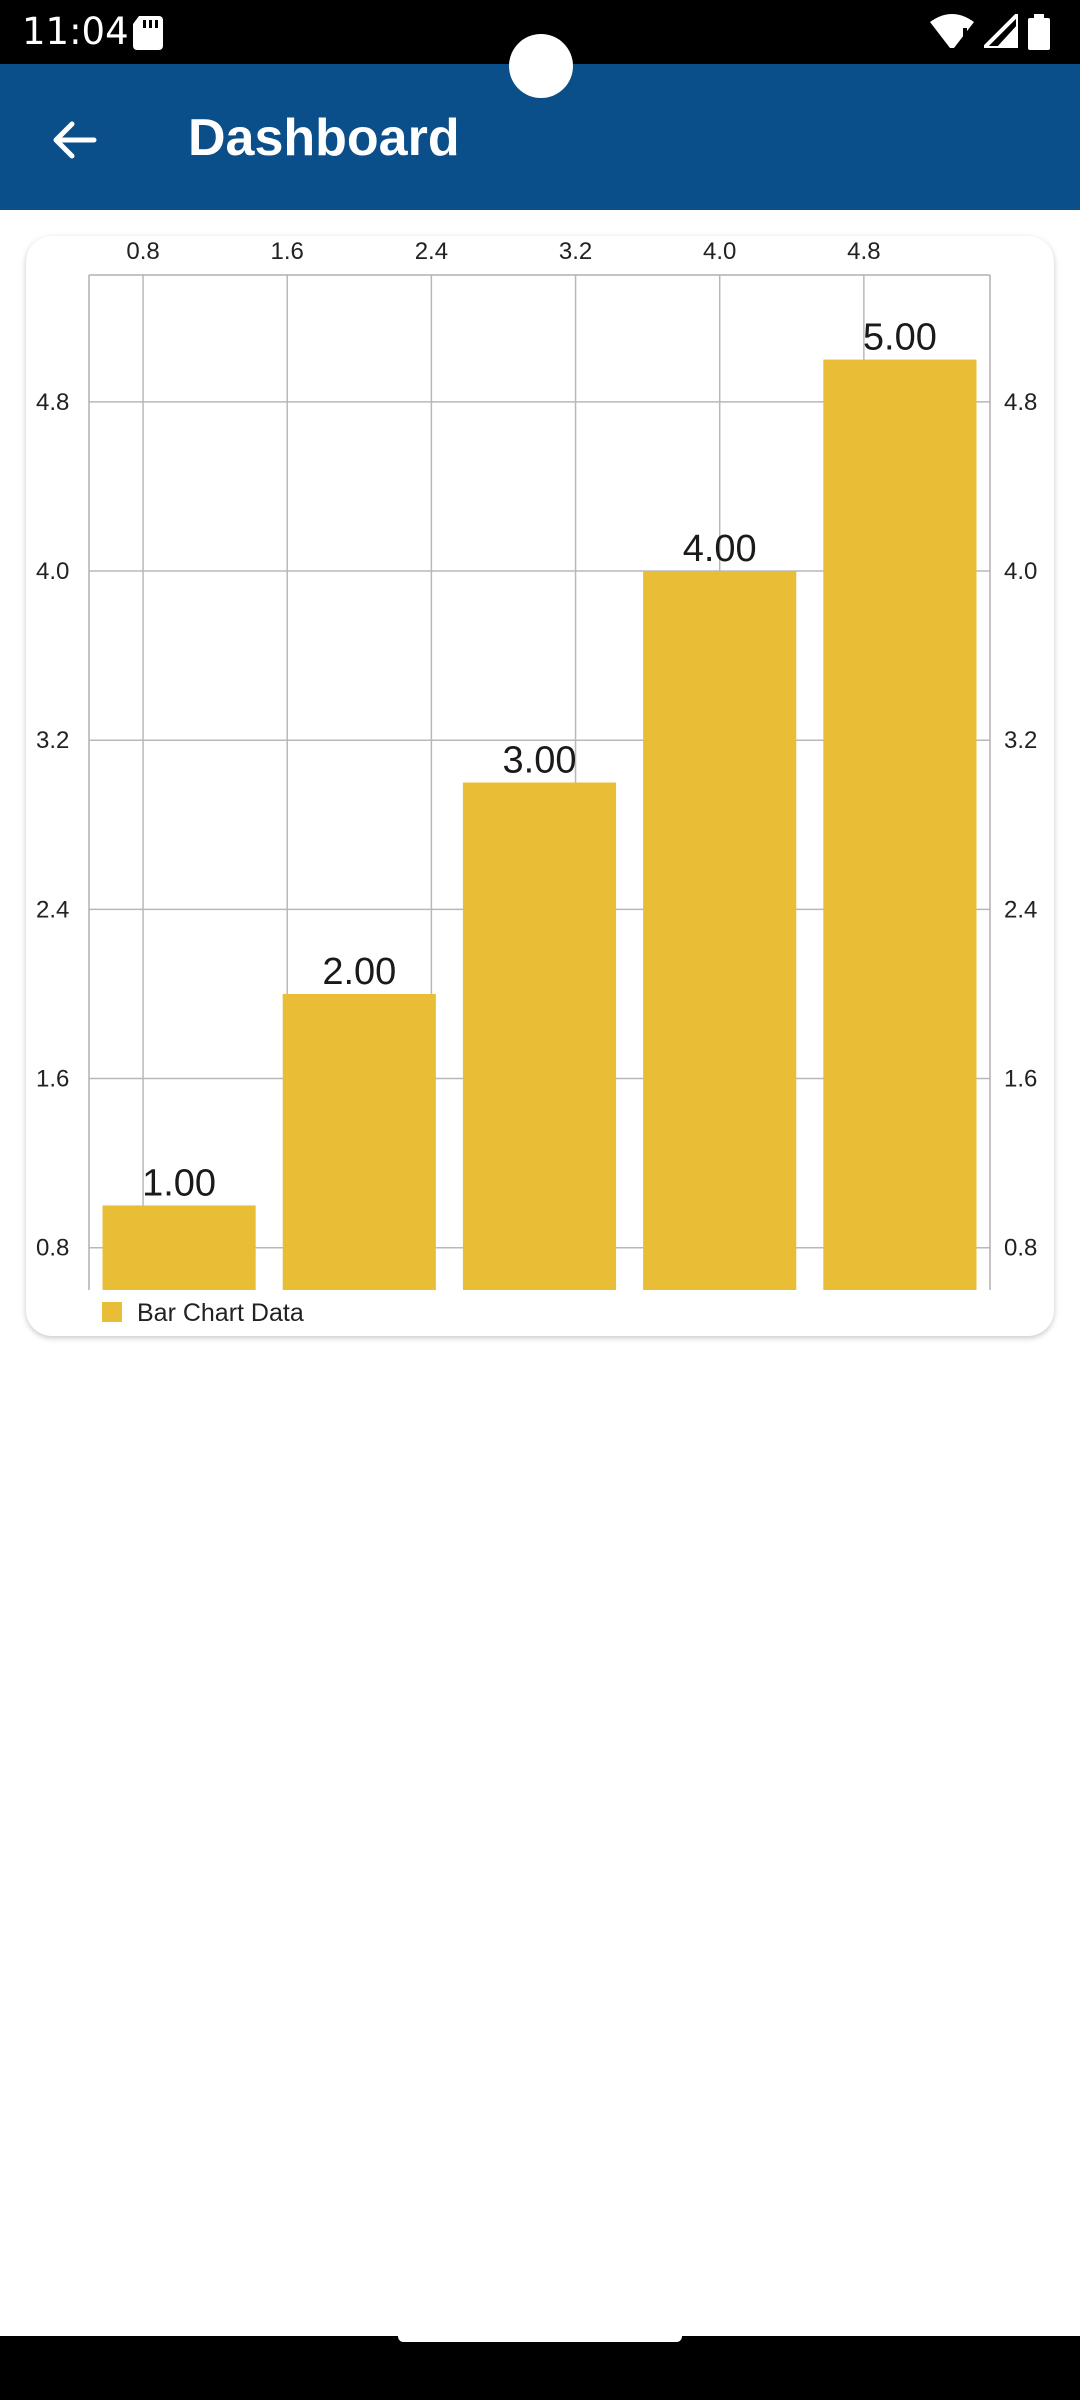 The image size is (1080, 2400). I want to click on legend-label: Bar Chart Data, so click(220, 1313).